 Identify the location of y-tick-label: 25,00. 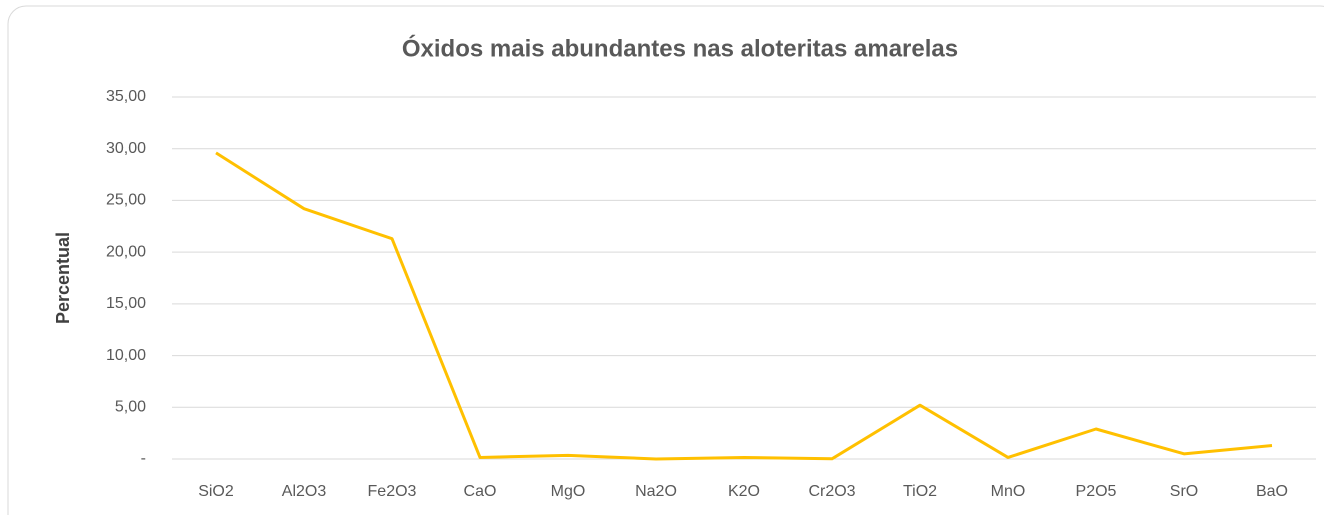
(126, 200).